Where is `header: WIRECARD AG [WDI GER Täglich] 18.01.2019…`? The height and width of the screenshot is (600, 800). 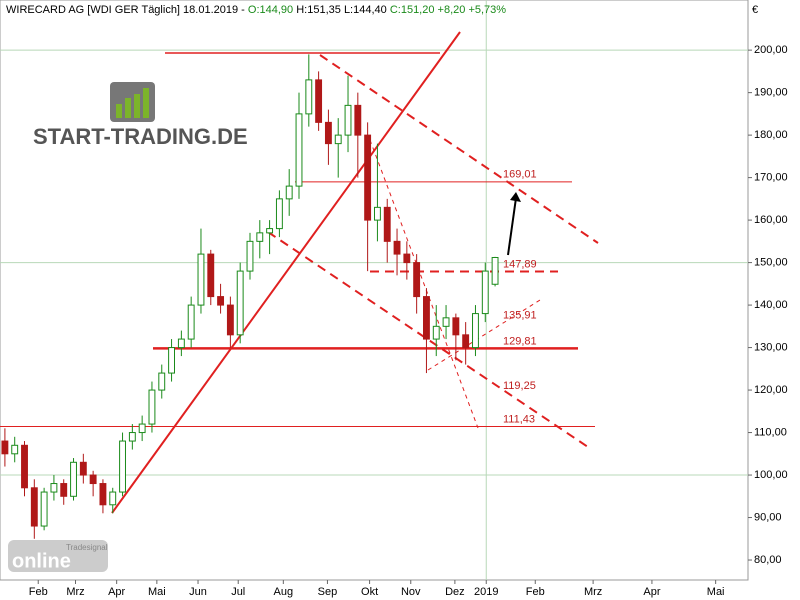 header: WIRECARD AG [WDI GER Täglich] 18.01.2019… is located at coordinates (256, 10).